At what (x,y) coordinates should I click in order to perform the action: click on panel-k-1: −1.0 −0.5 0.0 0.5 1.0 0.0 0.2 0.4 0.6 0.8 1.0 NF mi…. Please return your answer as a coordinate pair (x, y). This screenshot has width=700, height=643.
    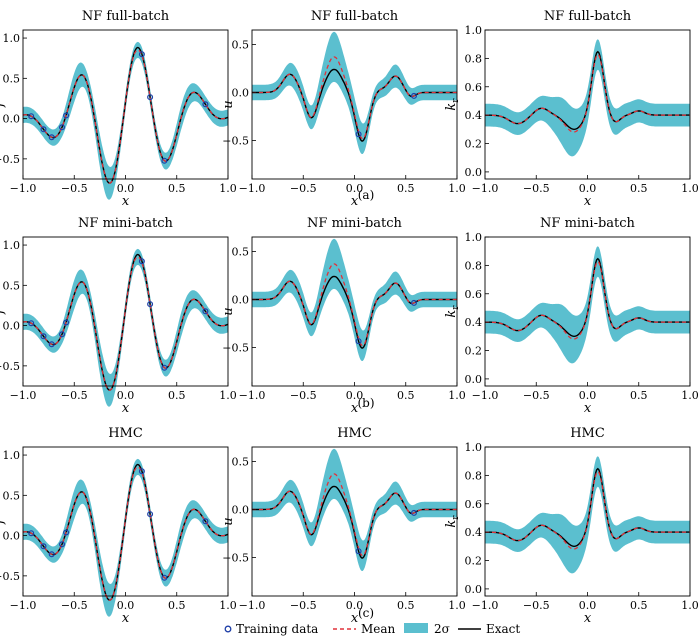
    Looking at the image, I should click on (571, 316).